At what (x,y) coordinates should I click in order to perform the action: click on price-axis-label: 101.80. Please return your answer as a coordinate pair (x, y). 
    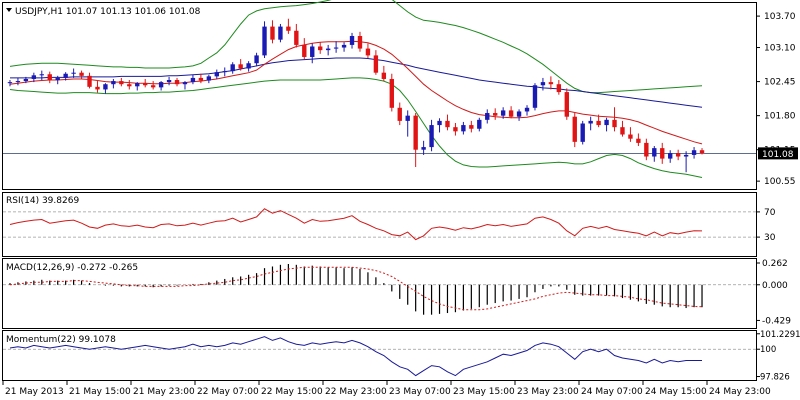
    Looking at the image, I should click on (780, 117).